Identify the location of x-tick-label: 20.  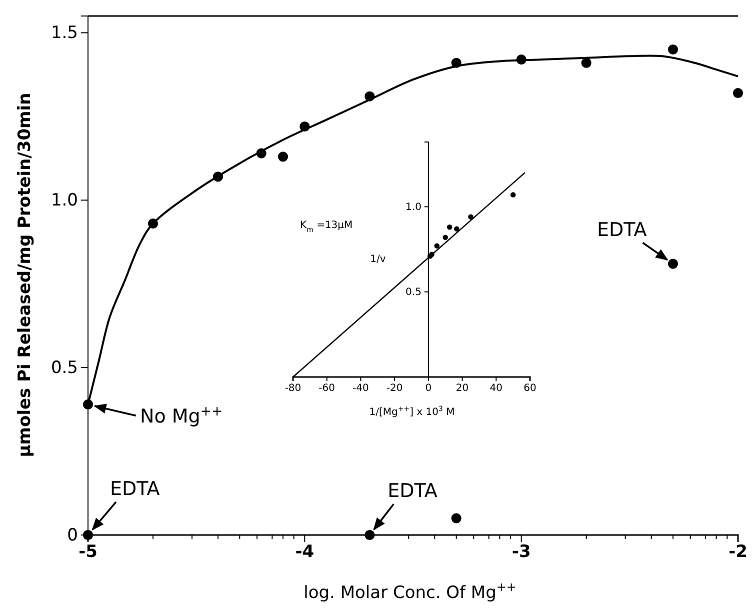
(462, 388).